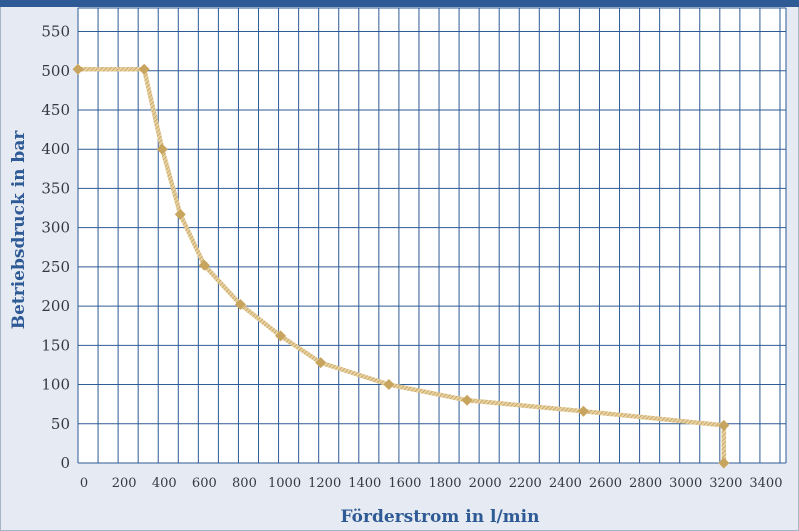 This screenshot has width=799, height=531. Describe the element at coordinates (485, 483) in the screenshot. I see `x-tick-label: 2000` at that location.